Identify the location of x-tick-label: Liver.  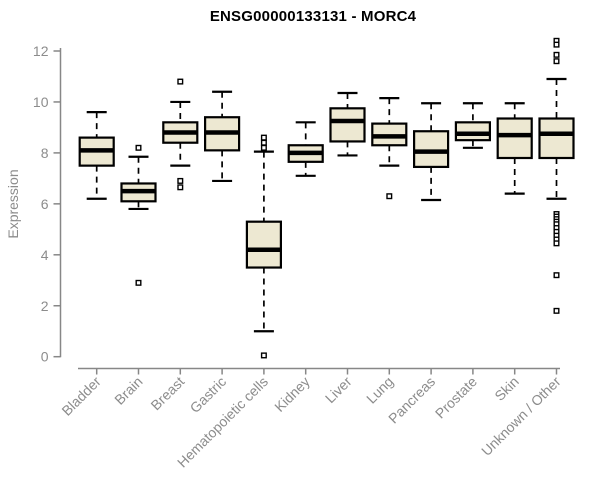
(338, 389).